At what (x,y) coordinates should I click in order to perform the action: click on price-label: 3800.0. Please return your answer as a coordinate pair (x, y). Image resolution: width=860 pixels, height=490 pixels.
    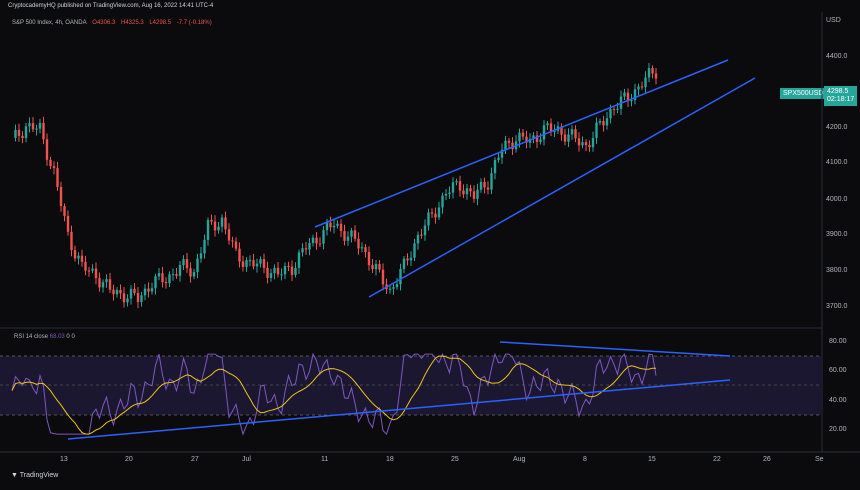
    Looking at the image, I should click on (837, 270).